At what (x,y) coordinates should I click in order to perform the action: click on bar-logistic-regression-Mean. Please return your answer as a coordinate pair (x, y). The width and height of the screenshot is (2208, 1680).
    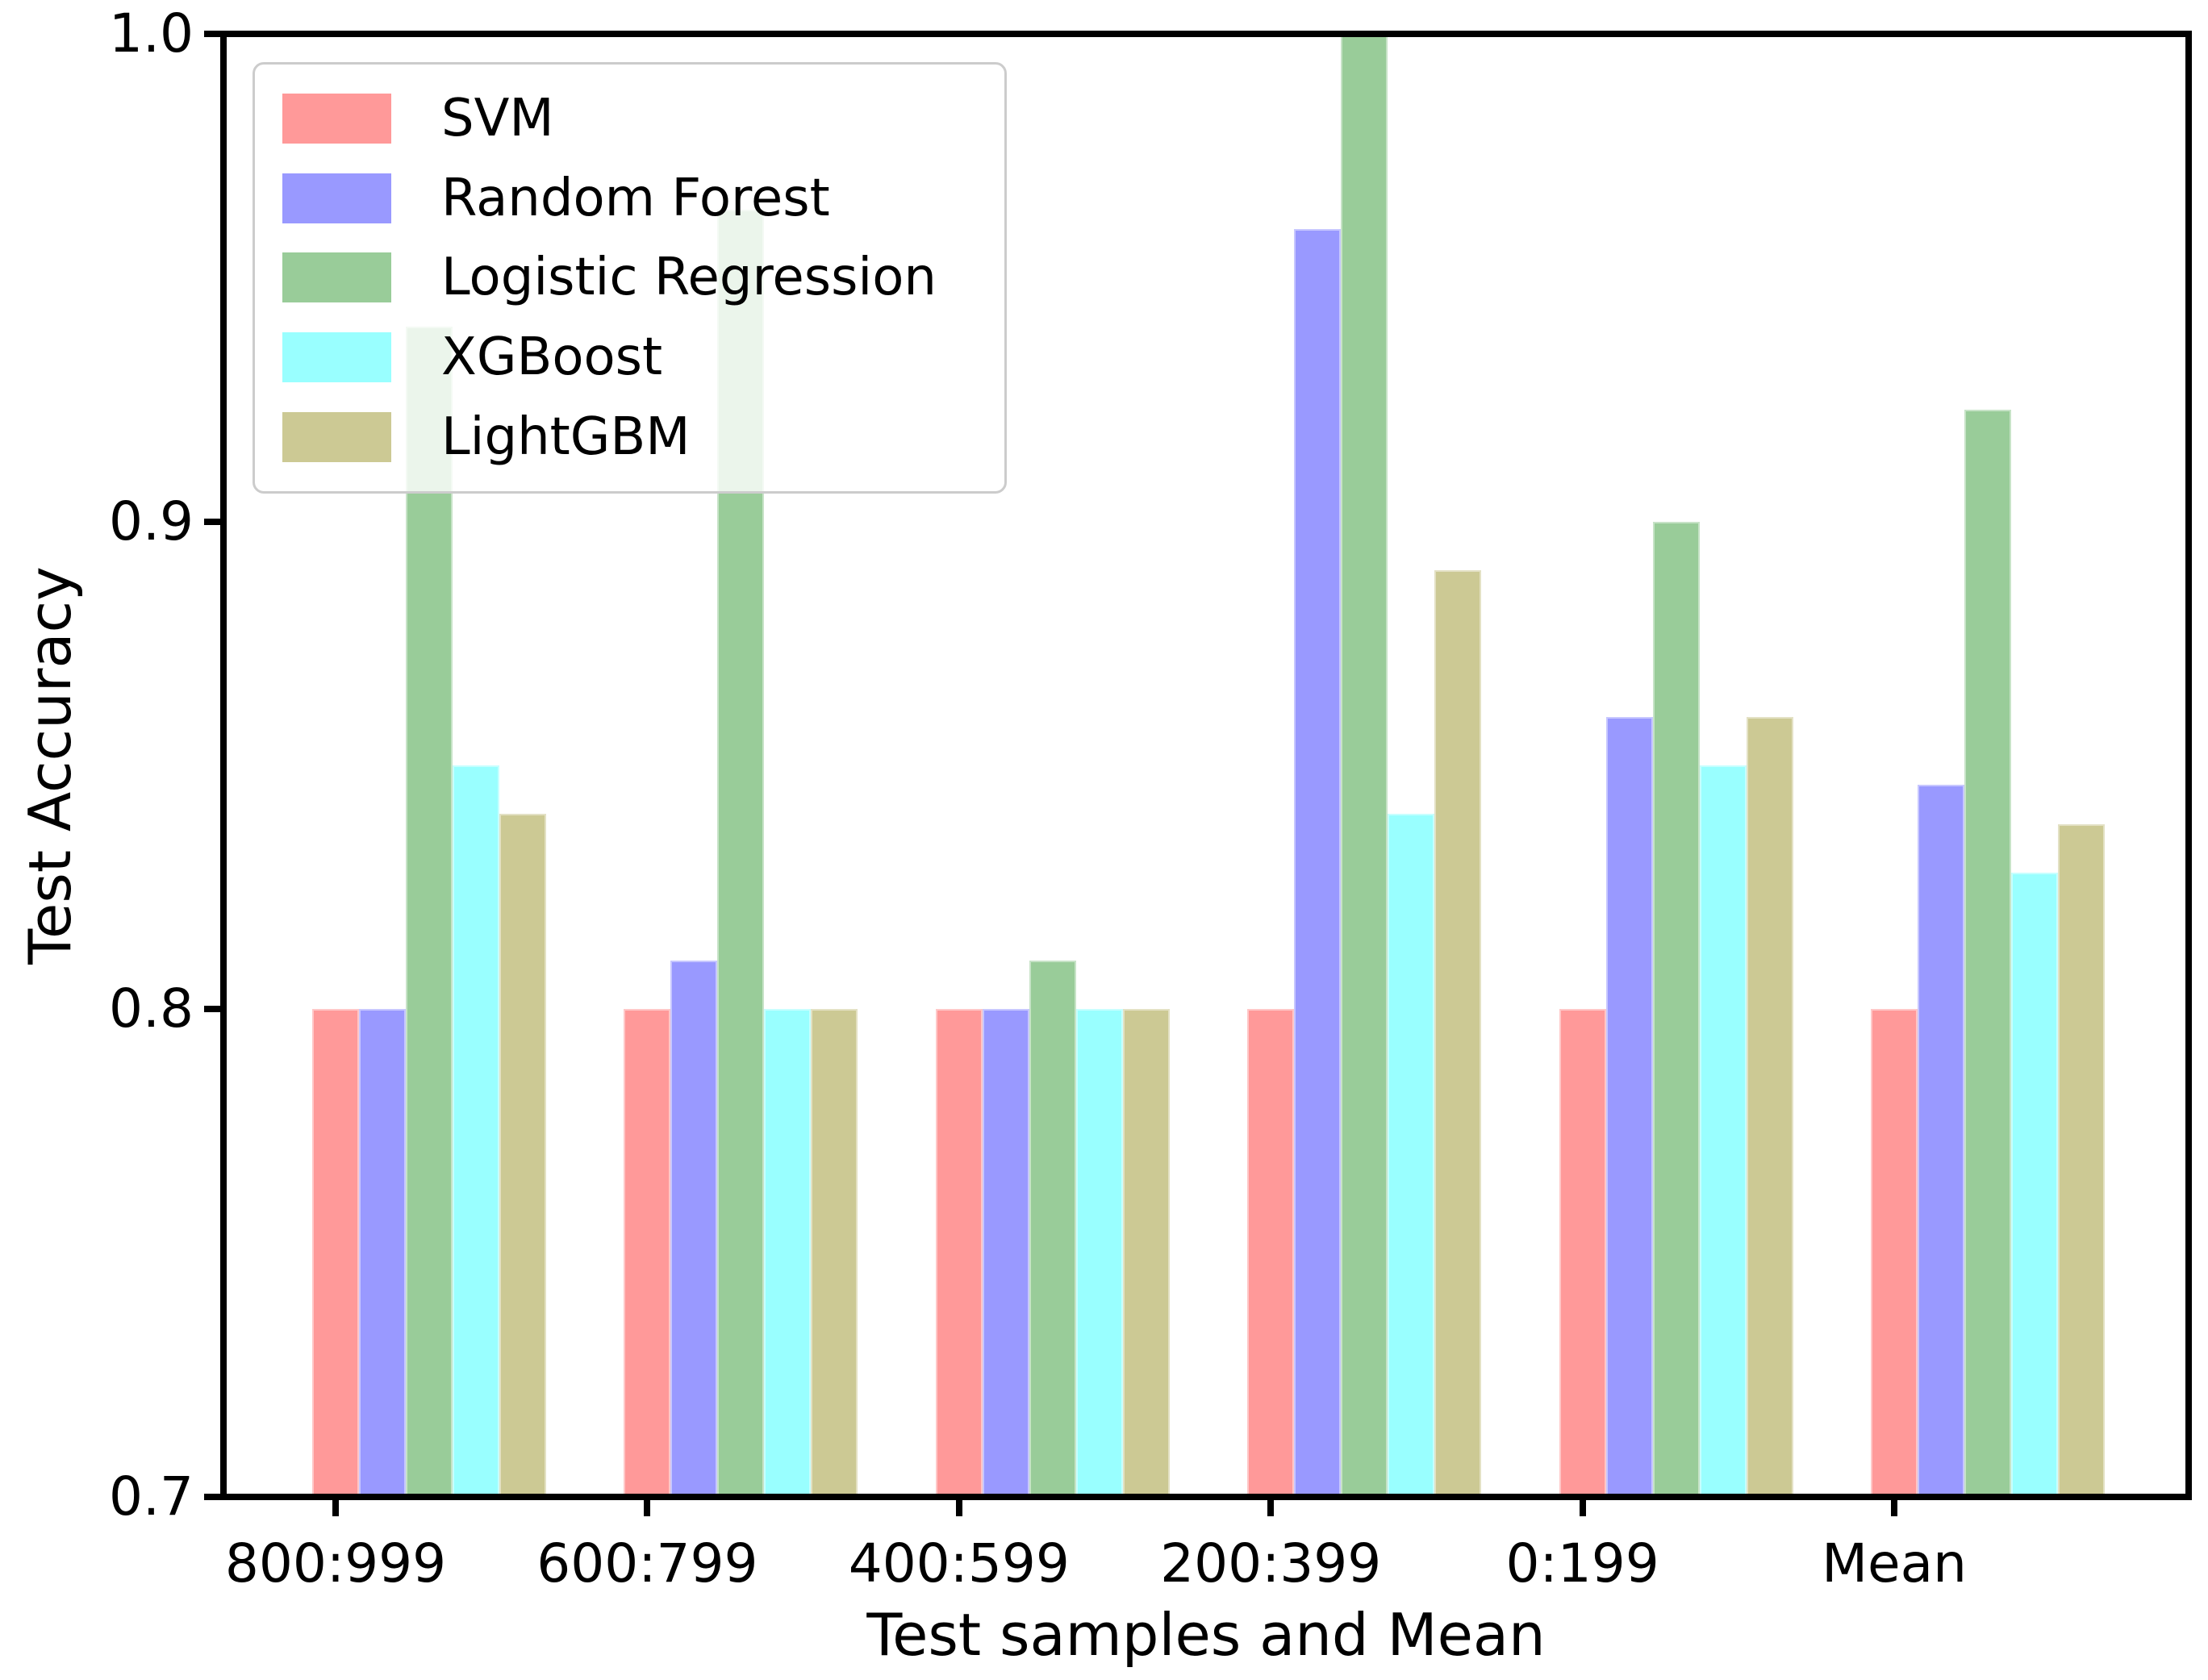
    Looking at the image, I should click on (1987, 953).